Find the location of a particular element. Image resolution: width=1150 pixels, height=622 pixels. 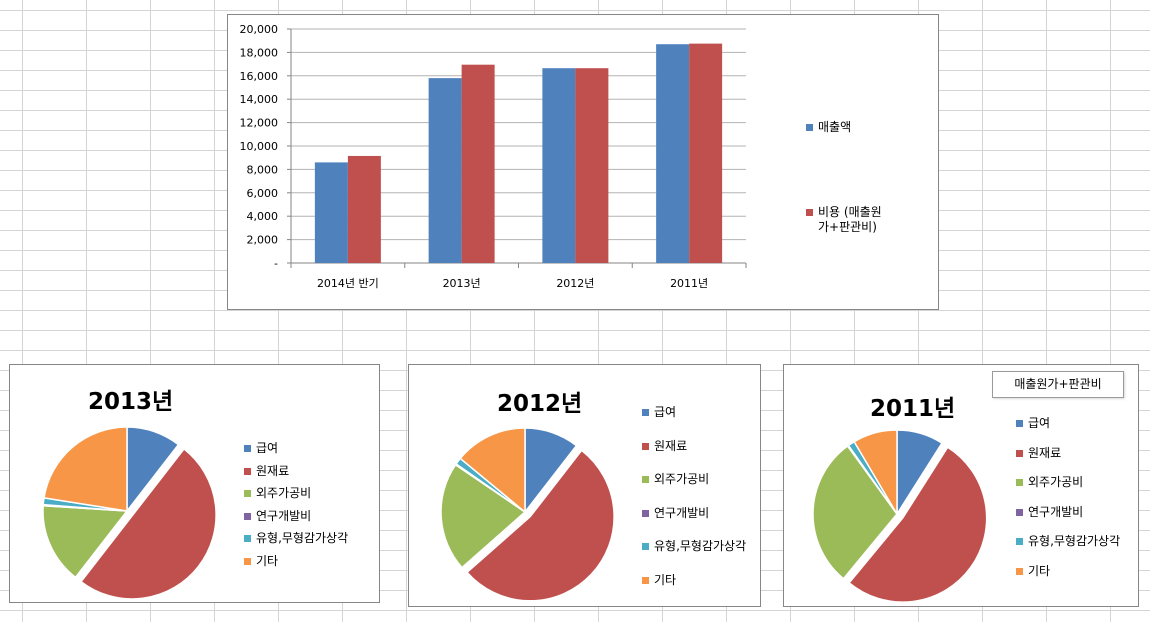

y-tick-label: 10,000 is located at coordinates (259, 146).